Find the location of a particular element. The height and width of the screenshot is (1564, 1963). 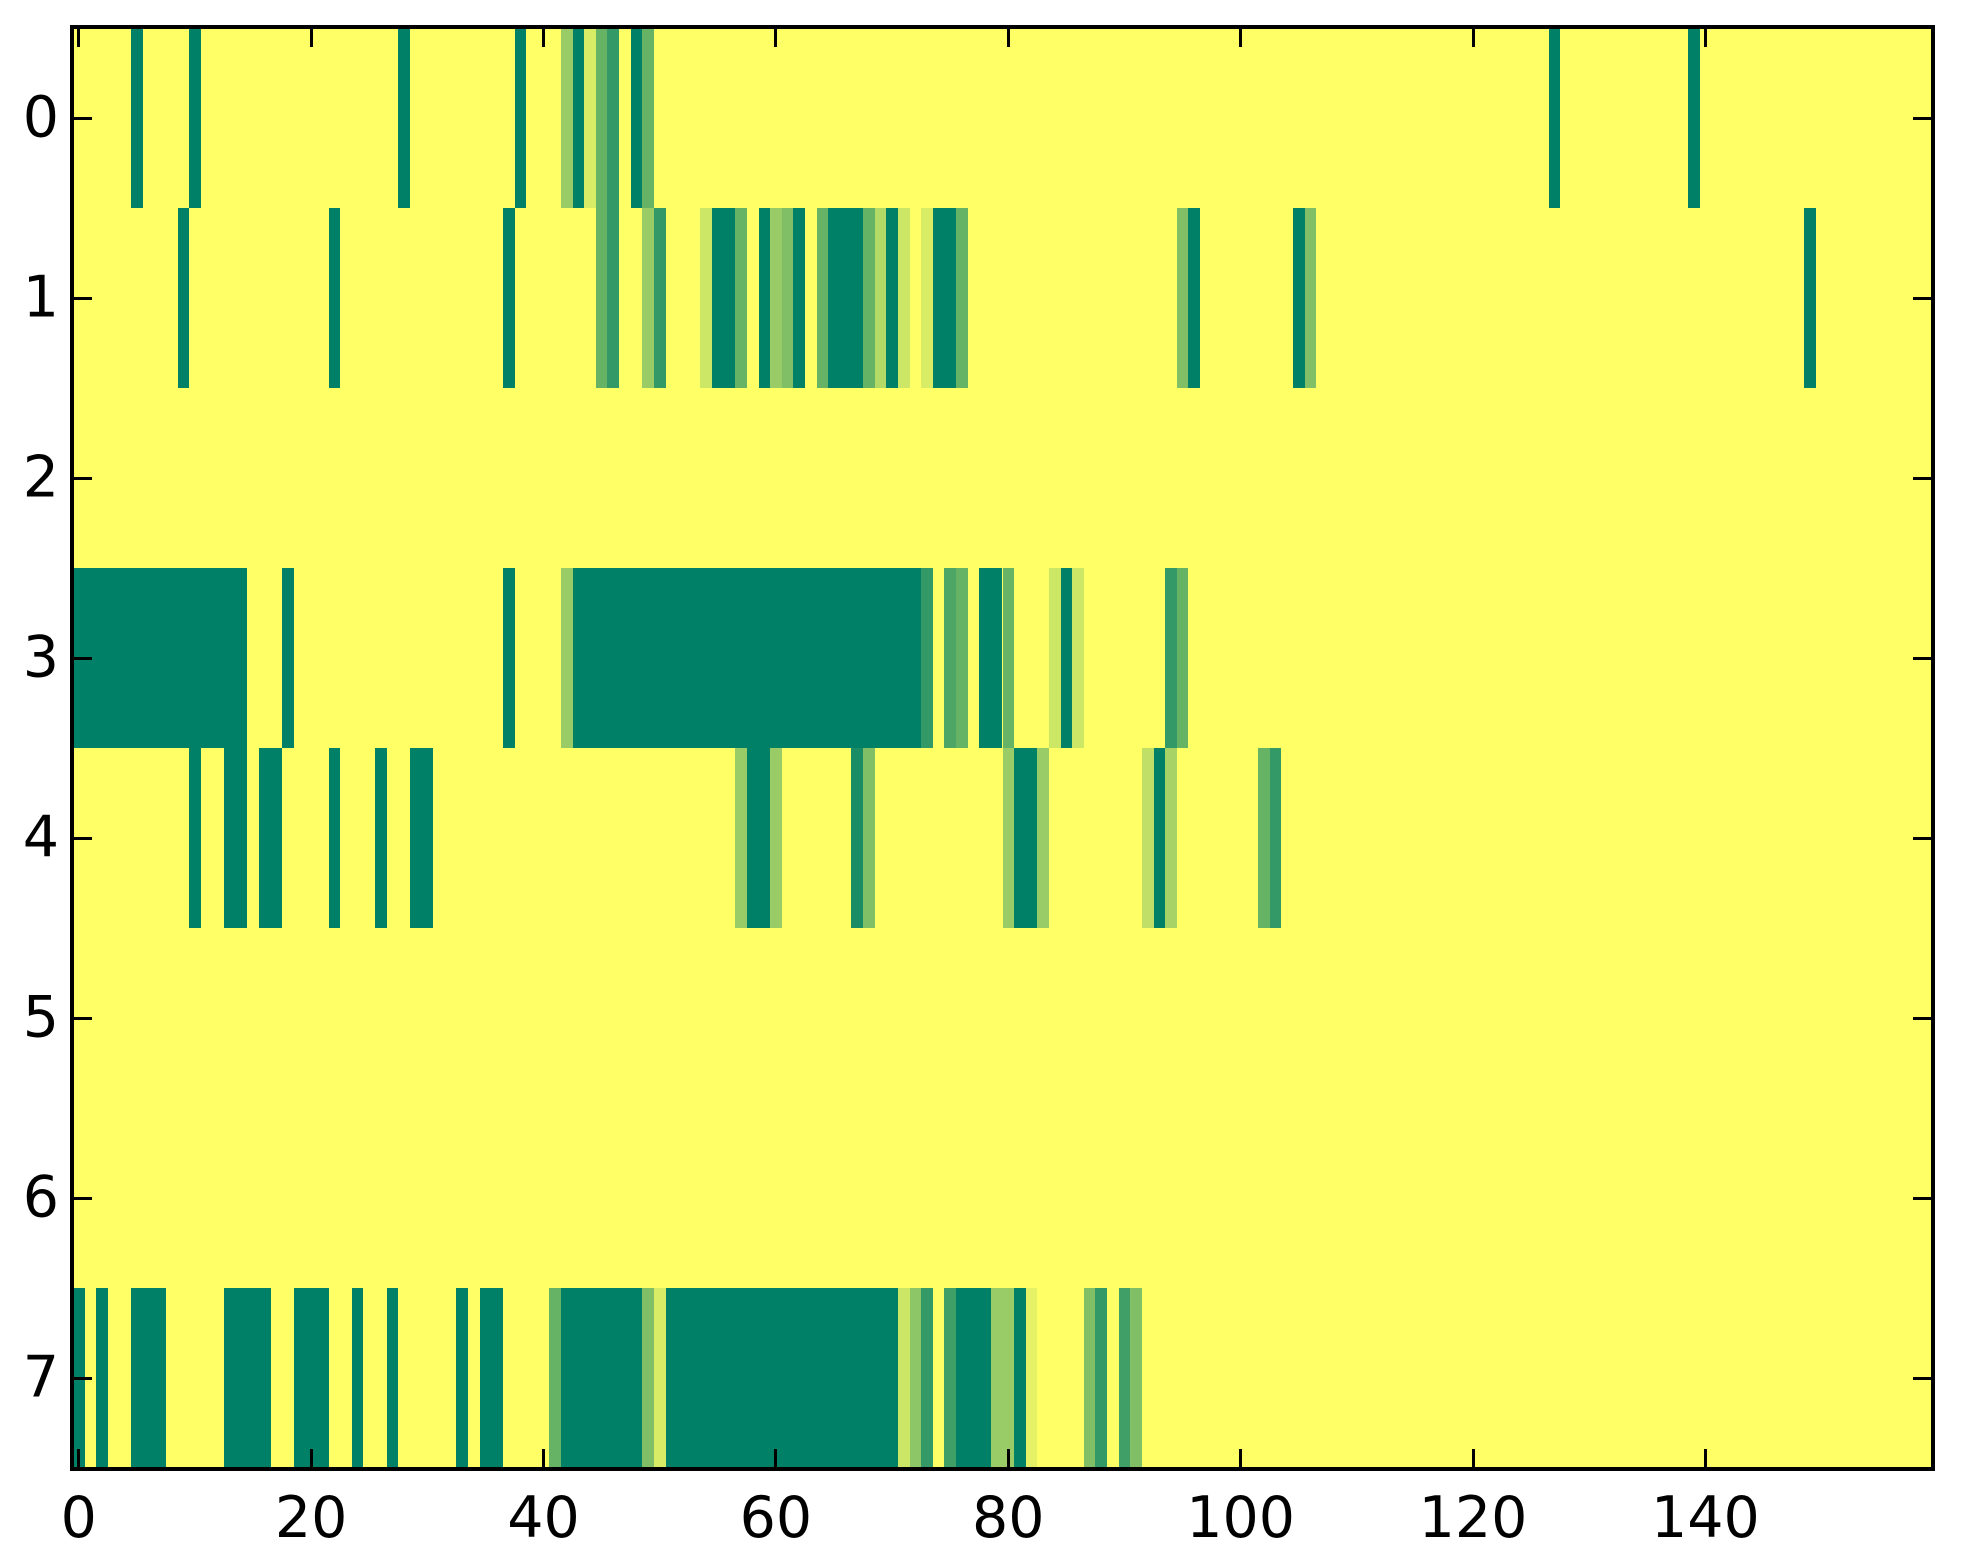

y-axis-tick-label: 3 is located at coordinates (40, 657).